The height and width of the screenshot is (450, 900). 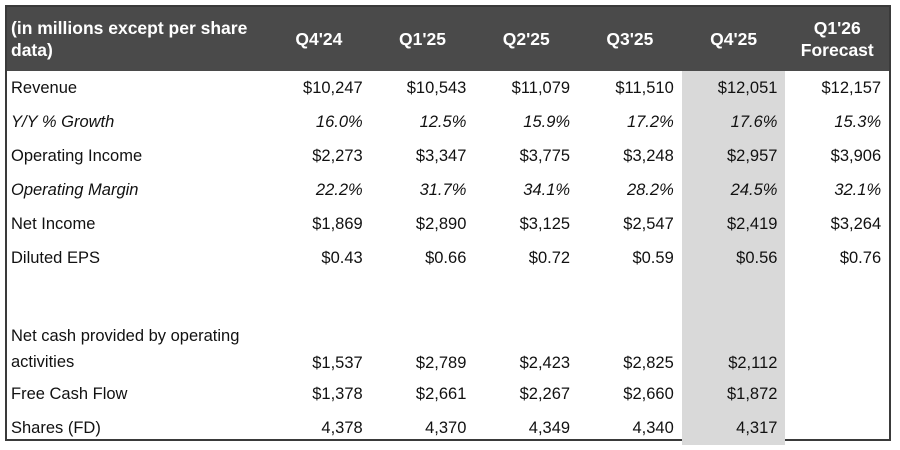 What do you see at coordinates (137, 39) in the screenshot?
I see `header-label: (in millions except per share data)` at bounding box center [137, 39].